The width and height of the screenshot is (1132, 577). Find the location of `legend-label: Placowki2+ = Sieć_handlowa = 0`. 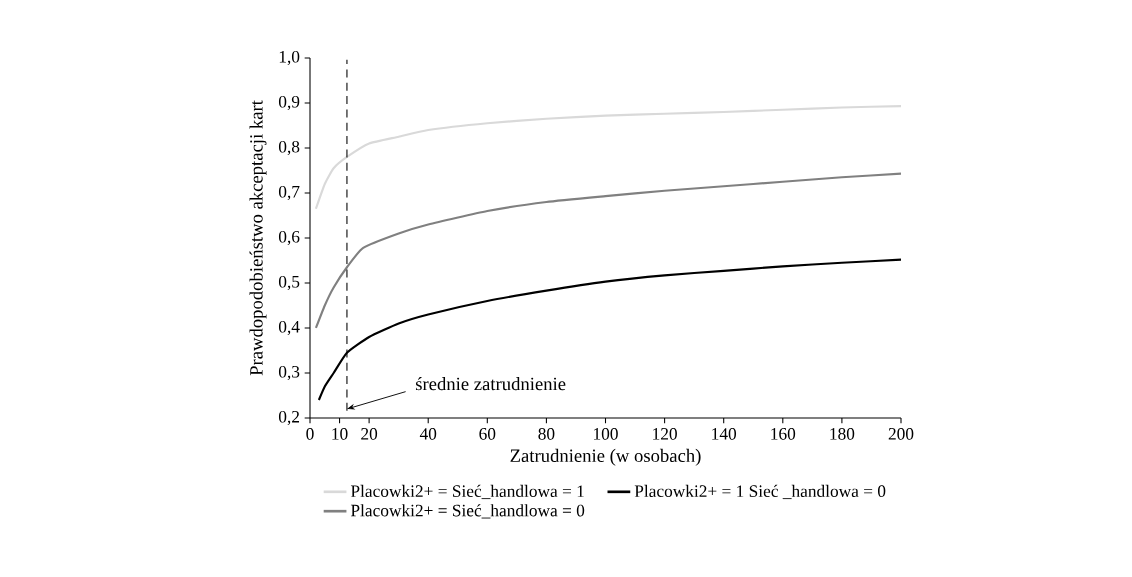

legend-label: Placowki2+ = Sieć_handlowa = 0 is located at coordinates (467, 511).